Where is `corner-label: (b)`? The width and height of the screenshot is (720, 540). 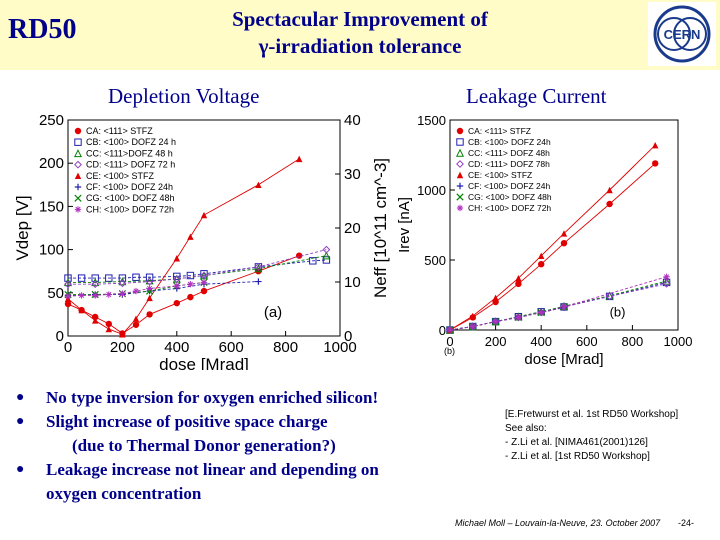 corner-label: (b) is located at coordinates (449, 351).